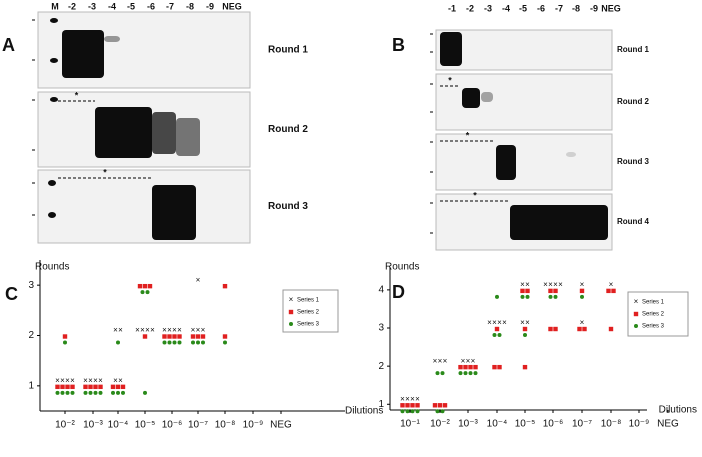  Describe the element at coordinates (653, 303) in the screenshot. I see `legend-label: Series 1` at that location.